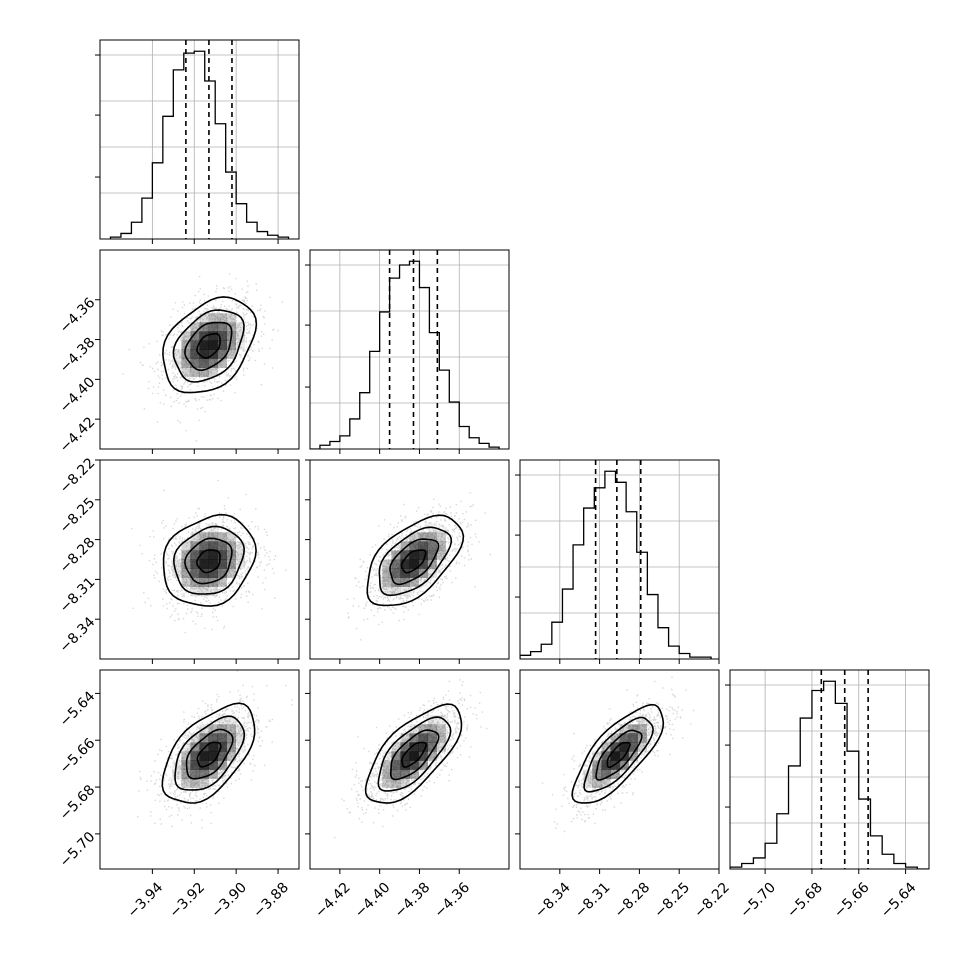 This screenshot has height=970, width=970. What do you see at coordinates (78, 850) in the screenshot?
I see `y-tick-label: −5.70` at bounding box center [78, 850].